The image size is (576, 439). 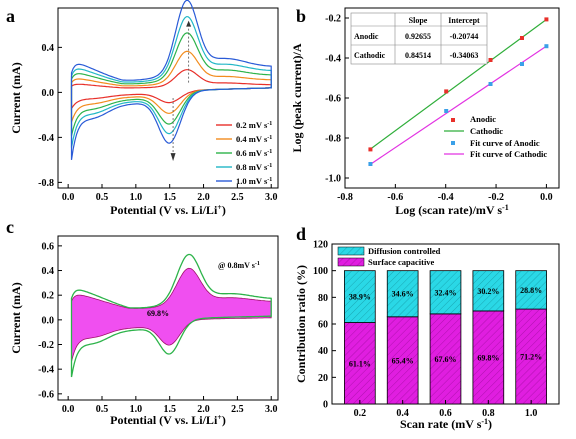 What do you see at coordinates (237, 409) in the screenshot?
I see `panel-c-xtick-label-5: 2.5` at bounding box center [237, 409].